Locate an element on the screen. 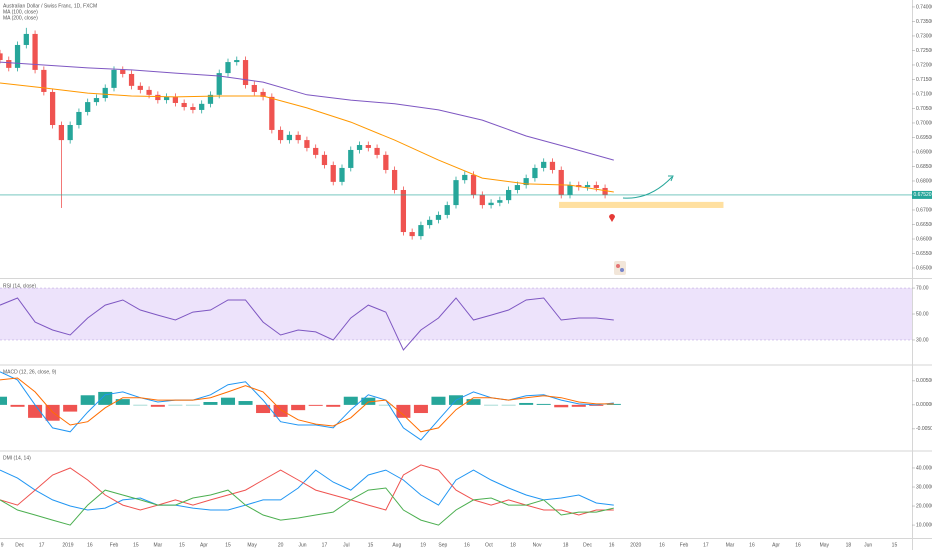  x-tick-label: Jun is located at coordinates (303, 545).